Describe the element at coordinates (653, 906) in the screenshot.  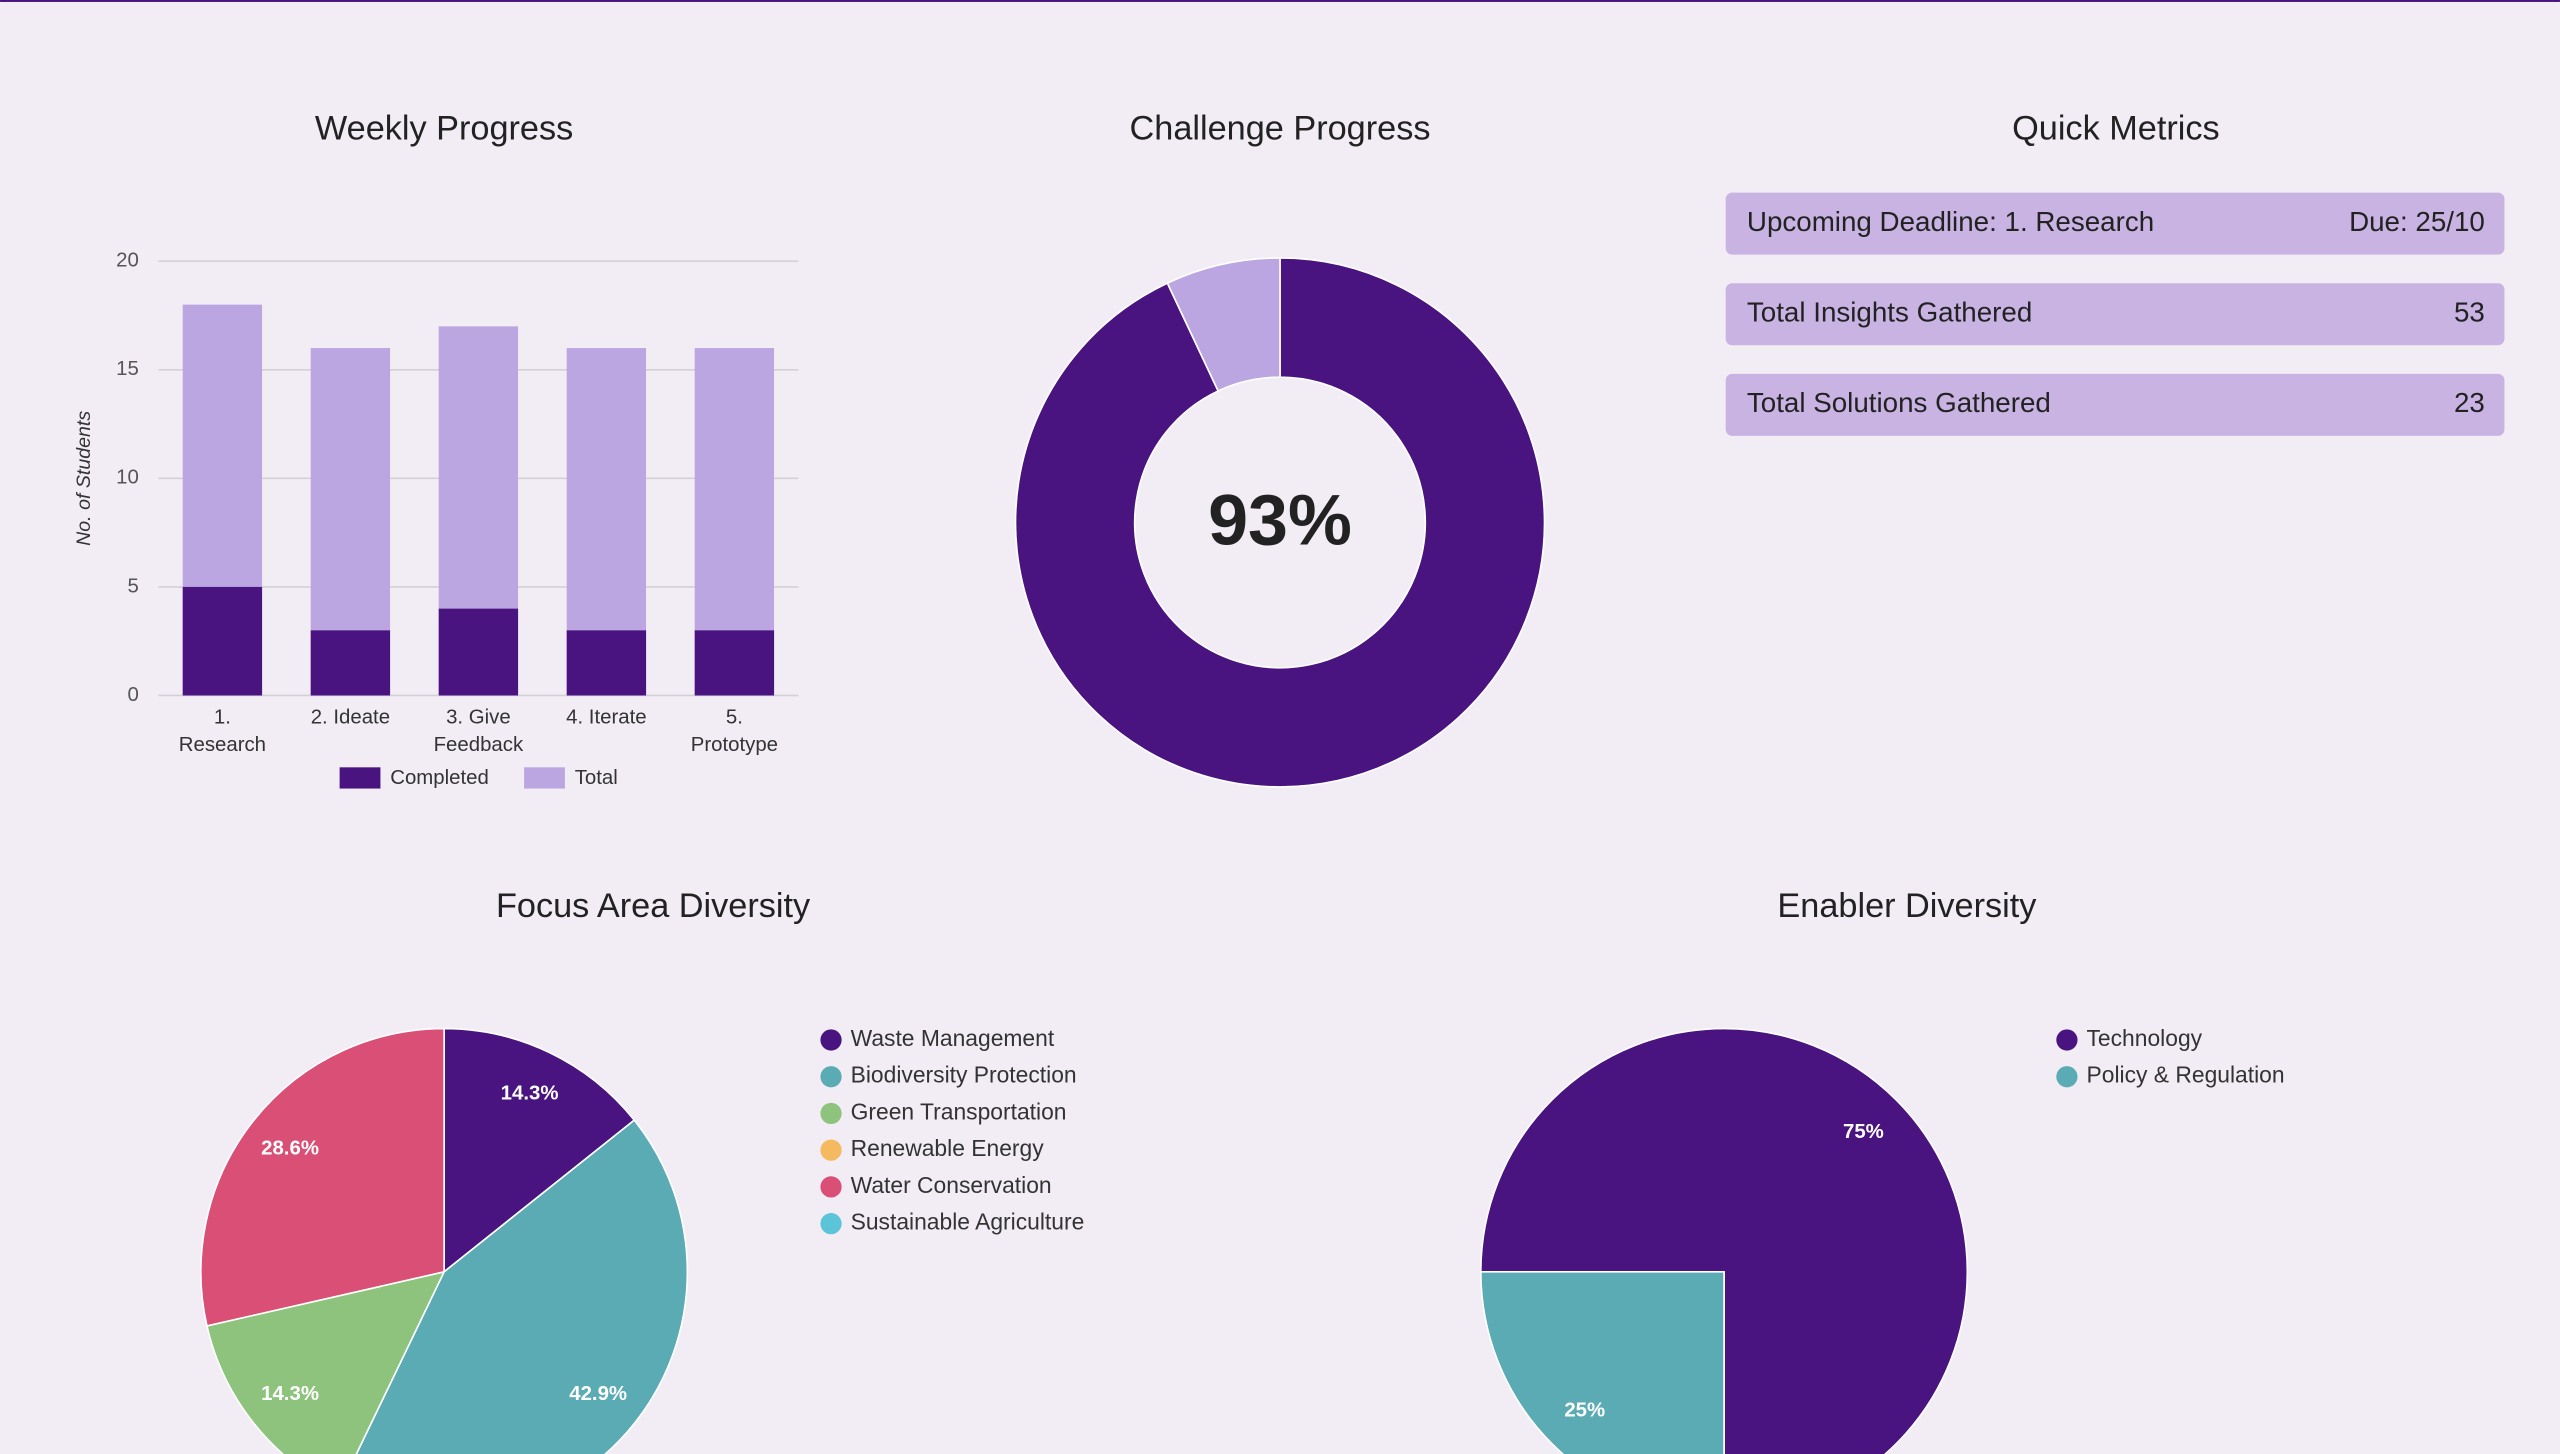
I see `chart-title: Focus Area Diversity` at that location.